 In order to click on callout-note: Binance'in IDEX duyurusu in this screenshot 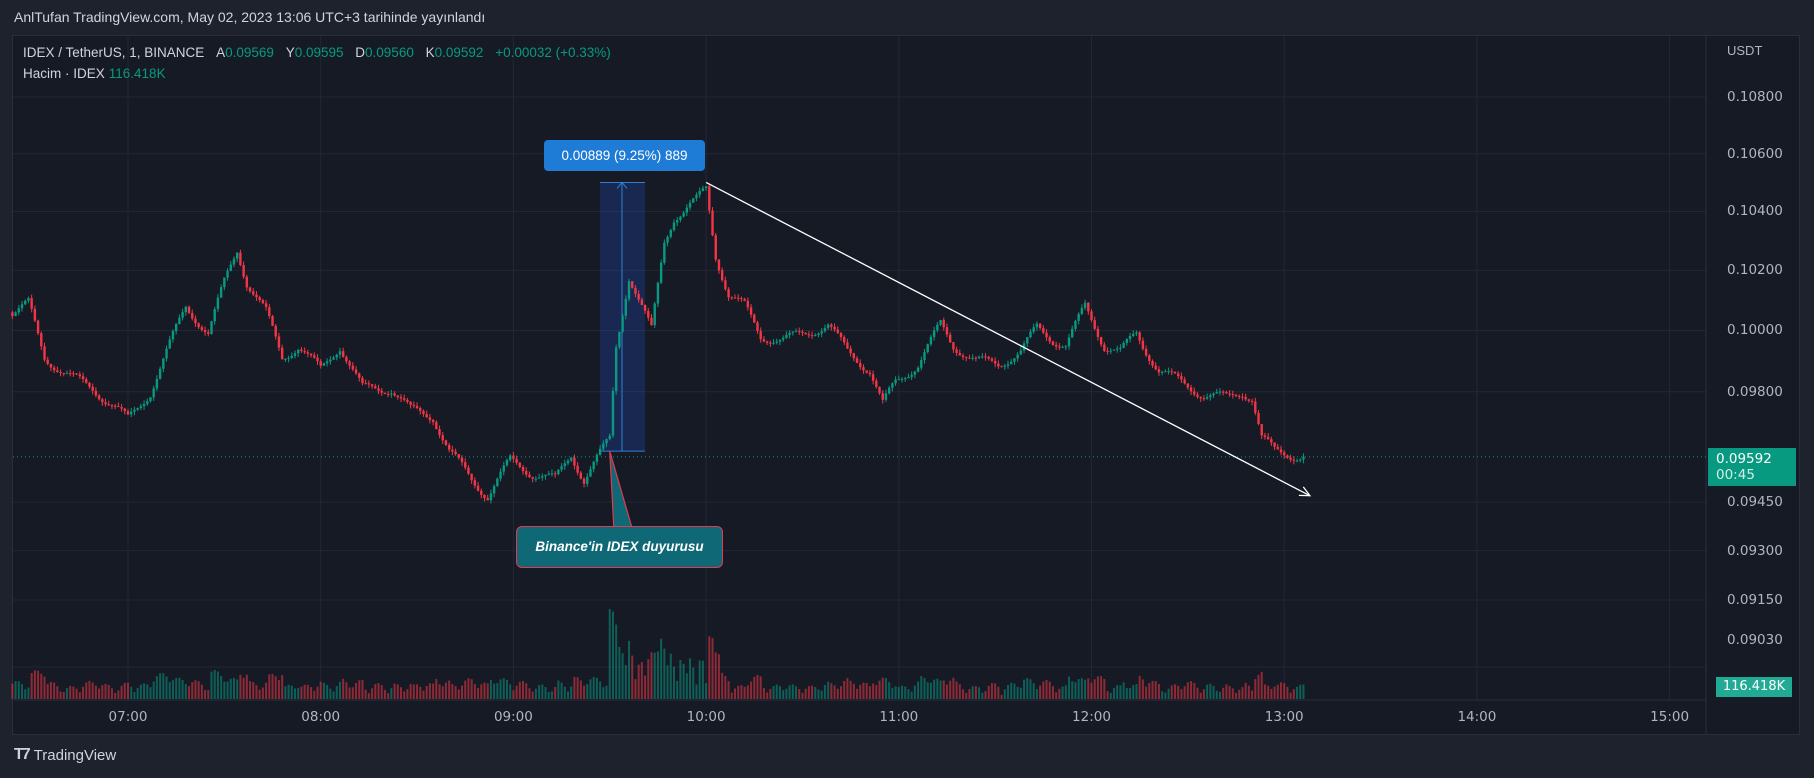, I will do `click(619, 547)`.